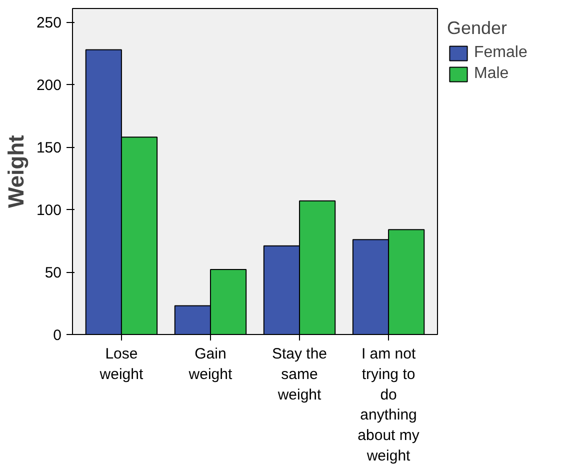 The width and height of the screenshot is (585, 475). What do you see at coordinates (49, 23) in the screenshot?
I see `y-tick-label: 250` at bounding box center [49, 23].